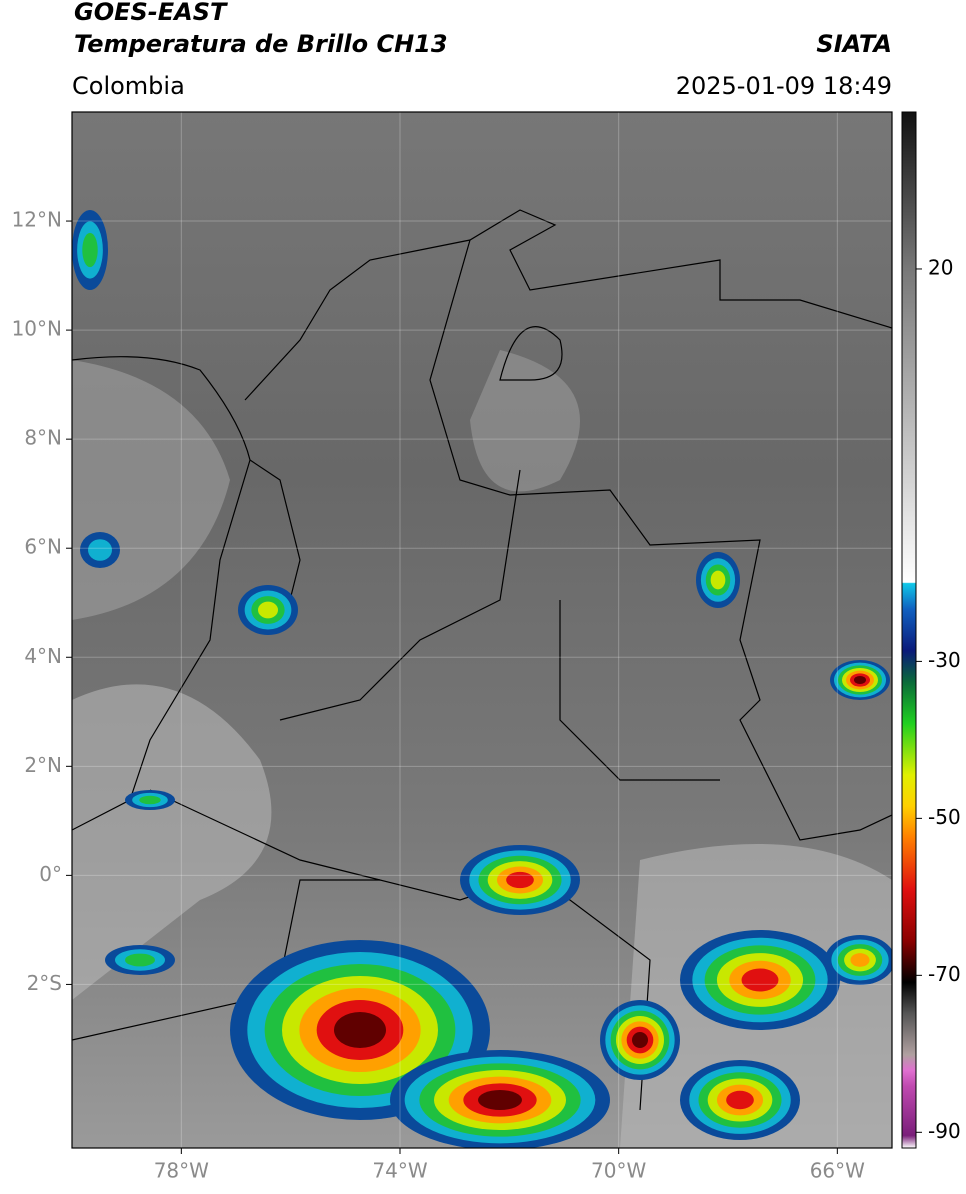 The height and width of the screenshot is (1194, 966). I want to click on colorbar-label: -30, so click(944, 660).